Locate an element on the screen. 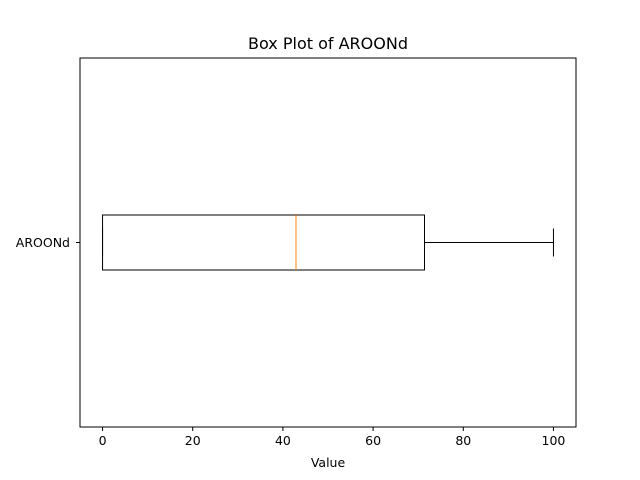  x-tick-label: 100 is located at coordinates (554, 440).